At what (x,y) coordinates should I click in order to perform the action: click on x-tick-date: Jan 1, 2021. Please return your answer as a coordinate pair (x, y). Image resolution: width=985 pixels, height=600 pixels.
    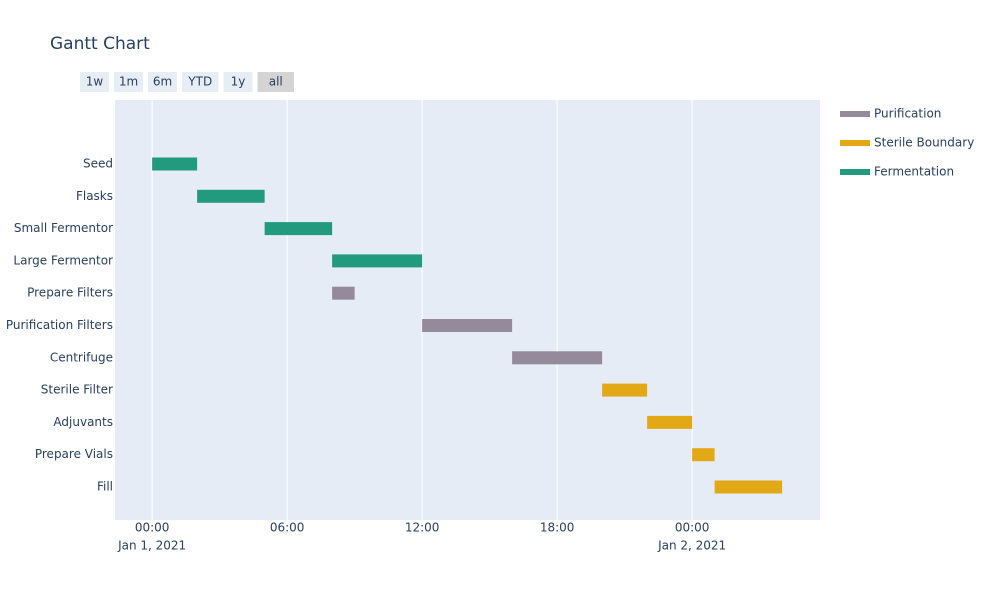
    Looking at the image, I should click on (151, 546).